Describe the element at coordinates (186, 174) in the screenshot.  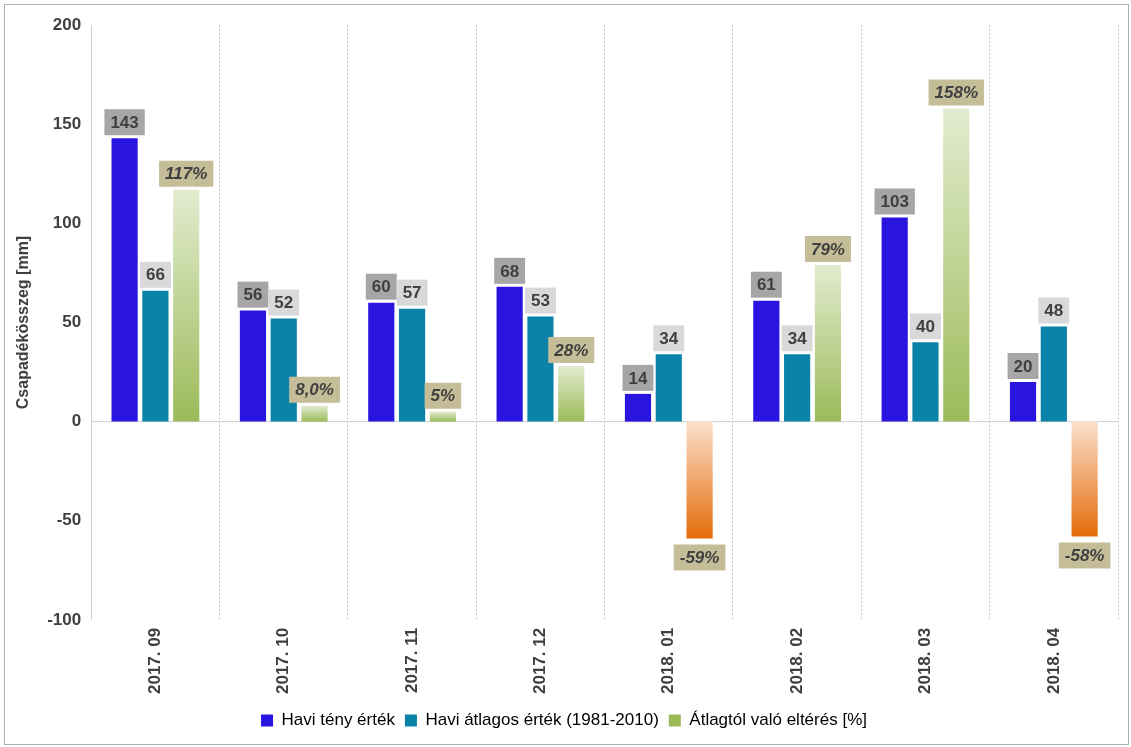
I see `data-label: 117%` at that location.